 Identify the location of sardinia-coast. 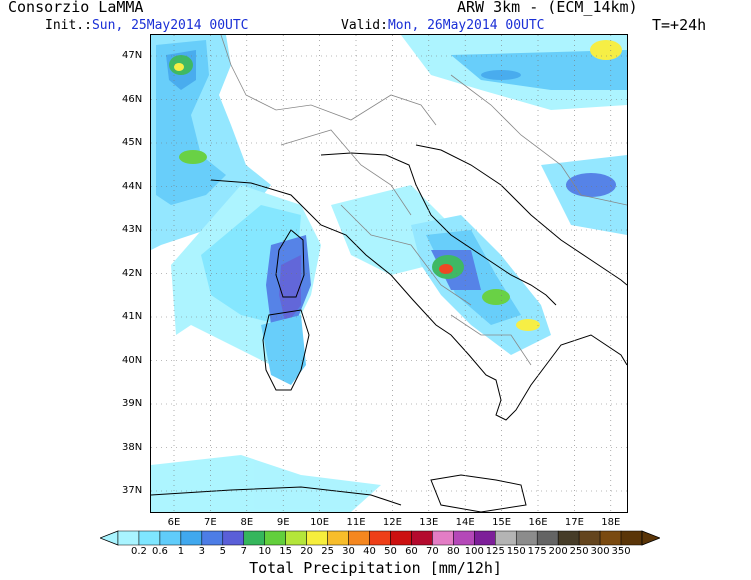
(286, 350).